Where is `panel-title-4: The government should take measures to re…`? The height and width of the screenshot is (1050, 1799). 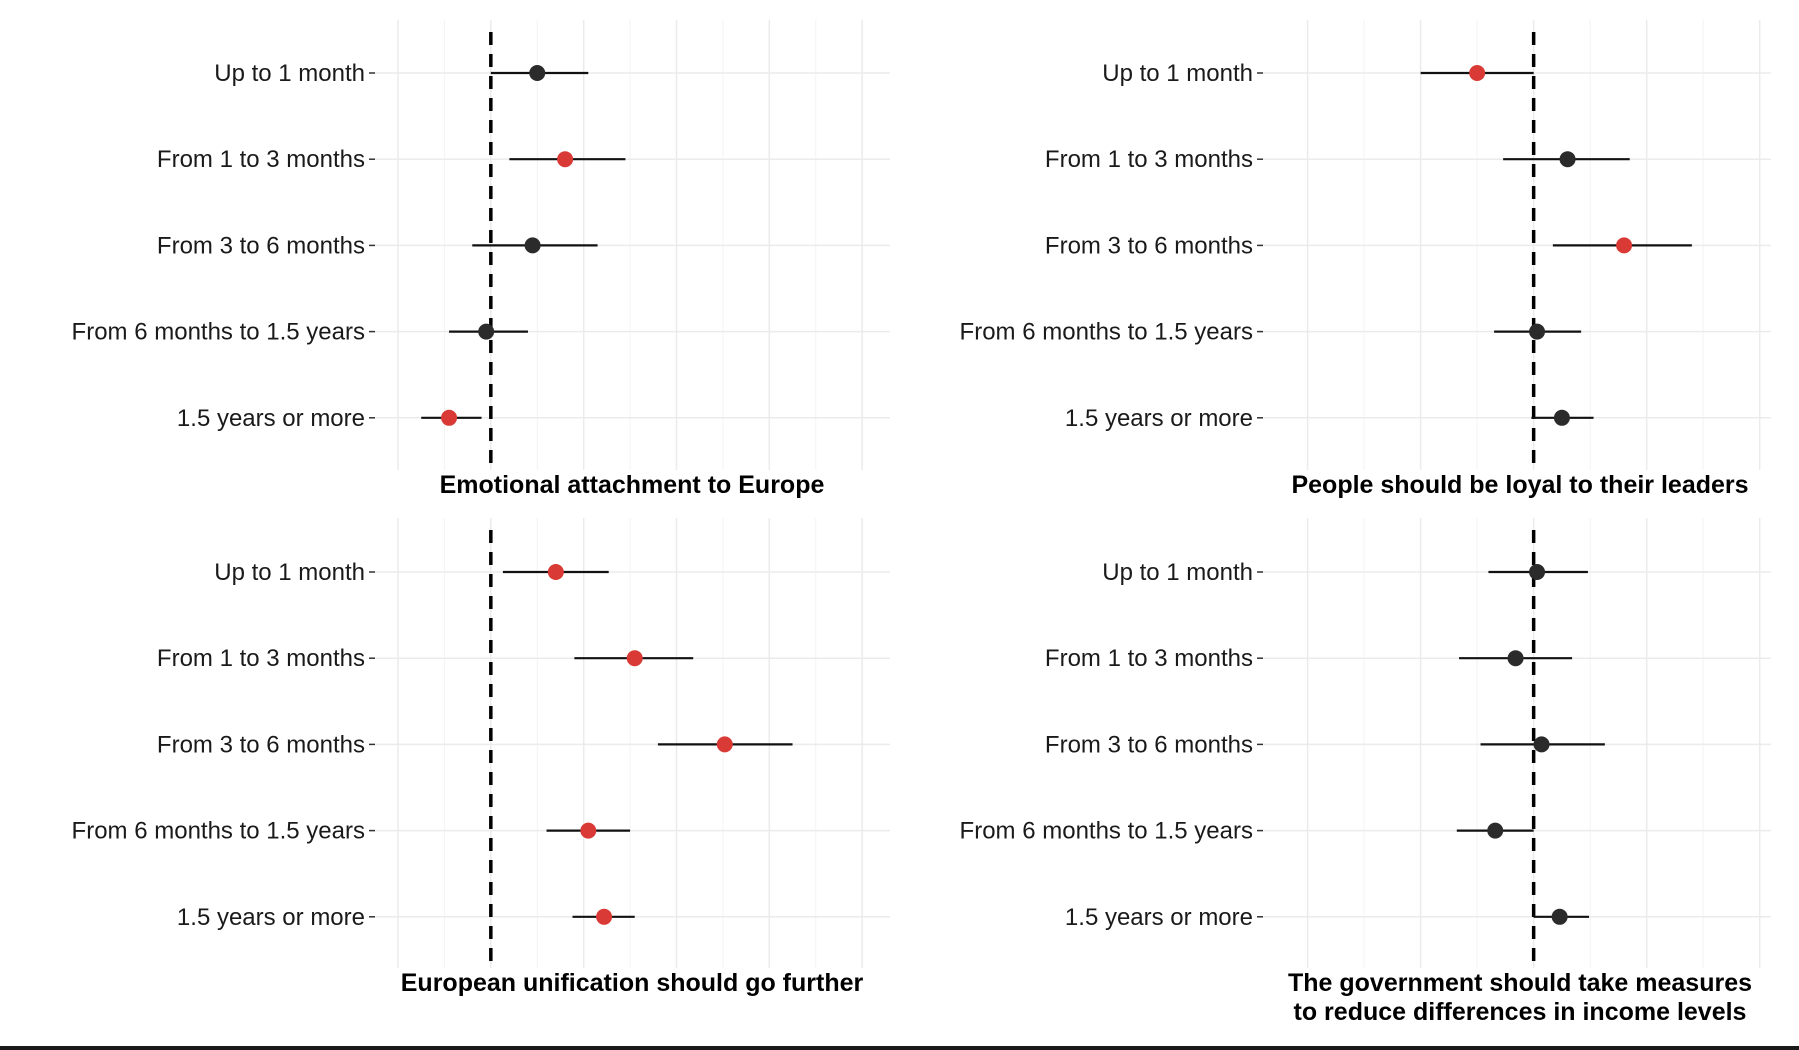 panel-title-4: The government should take measures to re… is located at coordinates (1520, 997).